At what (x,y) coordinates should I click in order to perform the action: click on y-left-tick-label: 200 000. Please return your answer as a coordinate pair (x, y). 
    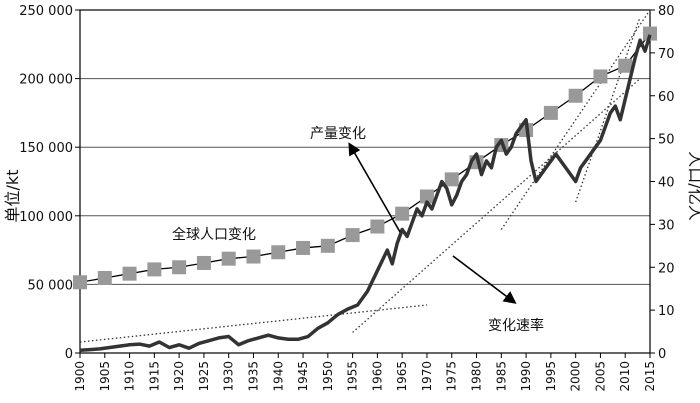
    Looking at the image, I should click on (46, 80).